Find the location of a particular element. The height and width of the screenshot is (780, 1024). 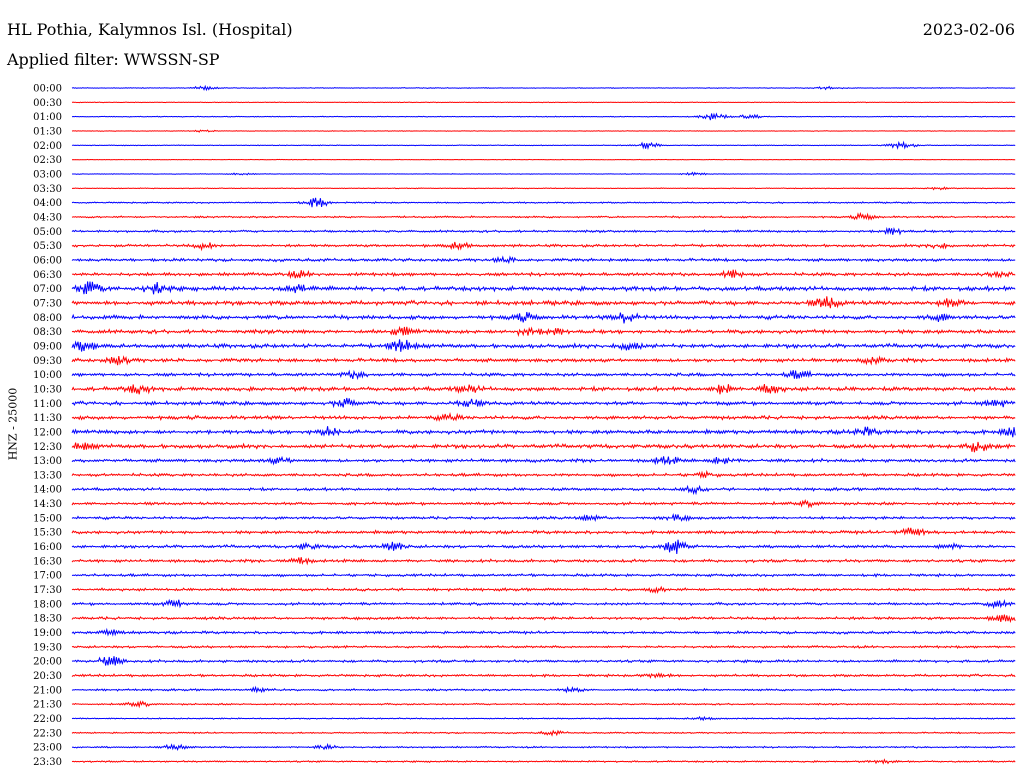

time-label: 08:30 is located at coordinates (47, 332).